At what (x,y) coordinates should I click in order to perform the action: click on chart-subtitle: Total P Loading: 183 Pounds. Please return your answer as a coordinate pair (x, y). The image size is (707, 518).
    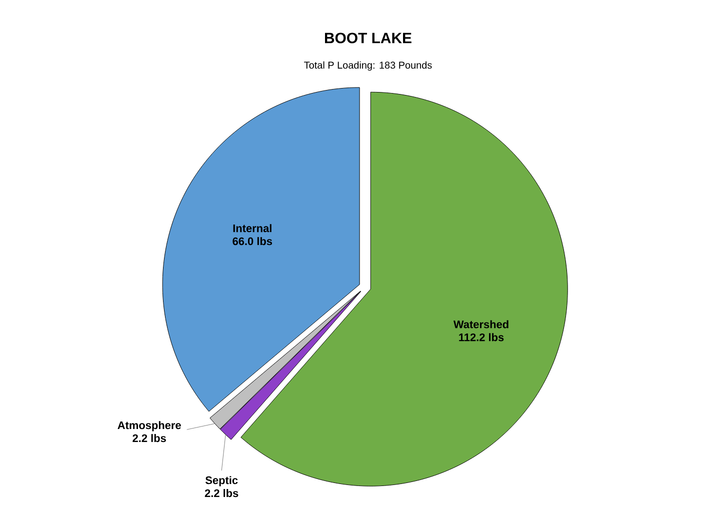
    Looking at the image, I should click on (368, 66).